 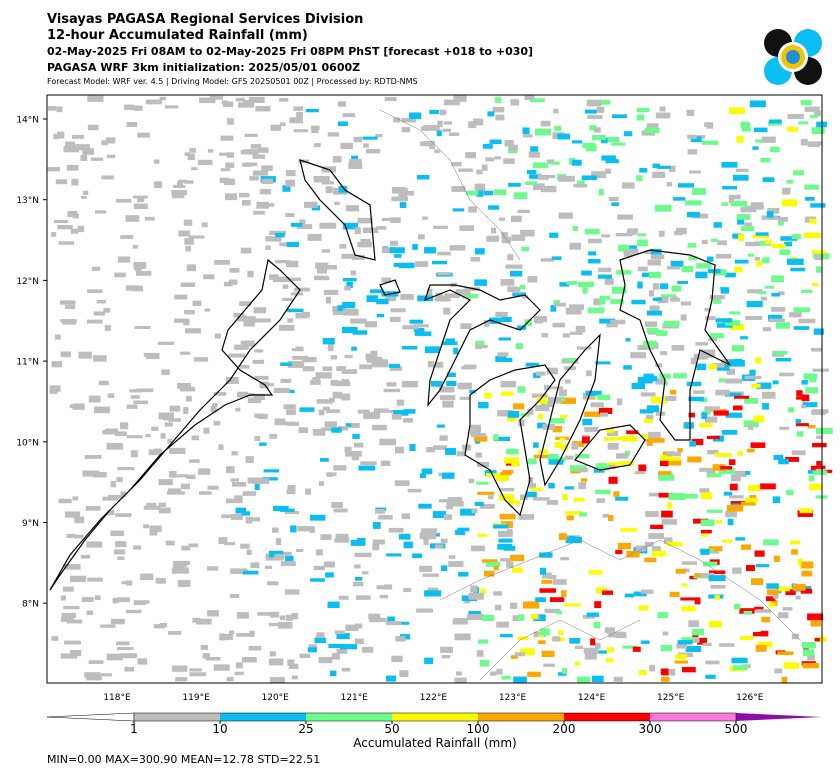 What do you see at coordinates (592, 698) in the screenshot?
I see `lon-label: 124°E` at bounding box center [592, 698].